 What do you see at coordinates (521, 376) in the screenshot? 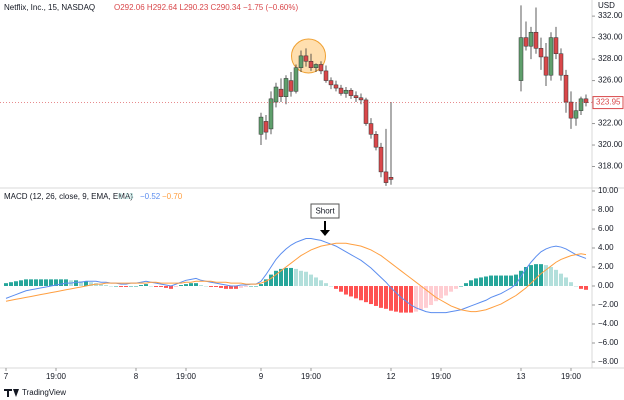
I see `x-tick-label: 13` at bounding box center [521, 376].